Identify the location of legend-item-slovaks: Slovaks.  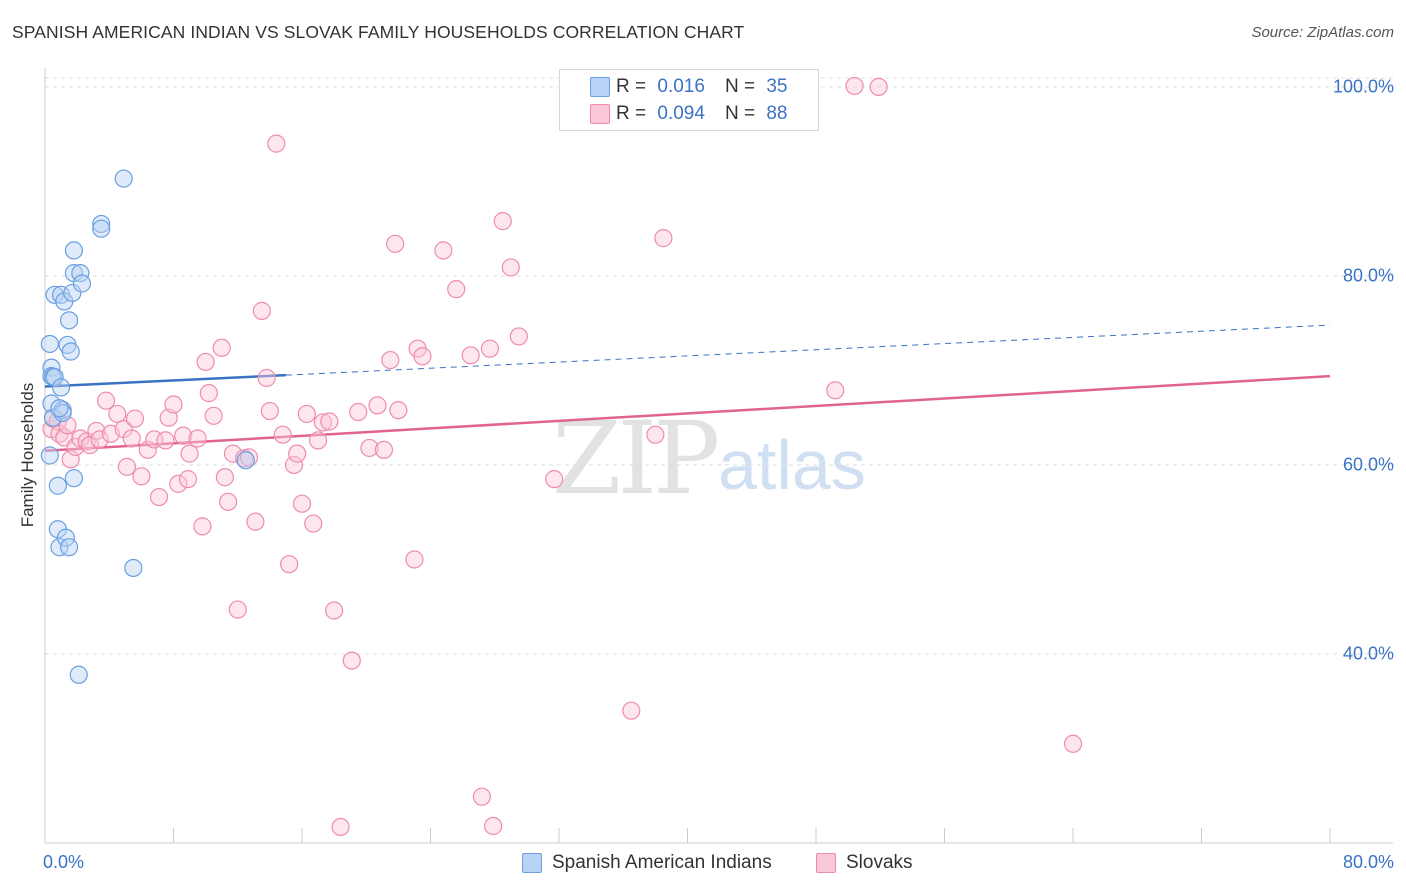
(864, 863).